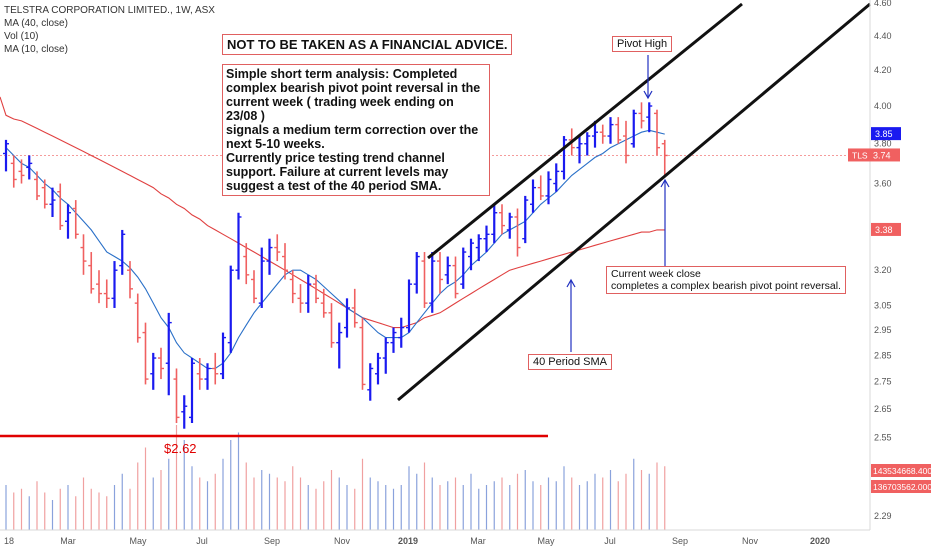 The image size is (932, 550). Describe the element at coordinates (478, 541) in the screenshot. I see `x-tick-label: Mar` at that location.